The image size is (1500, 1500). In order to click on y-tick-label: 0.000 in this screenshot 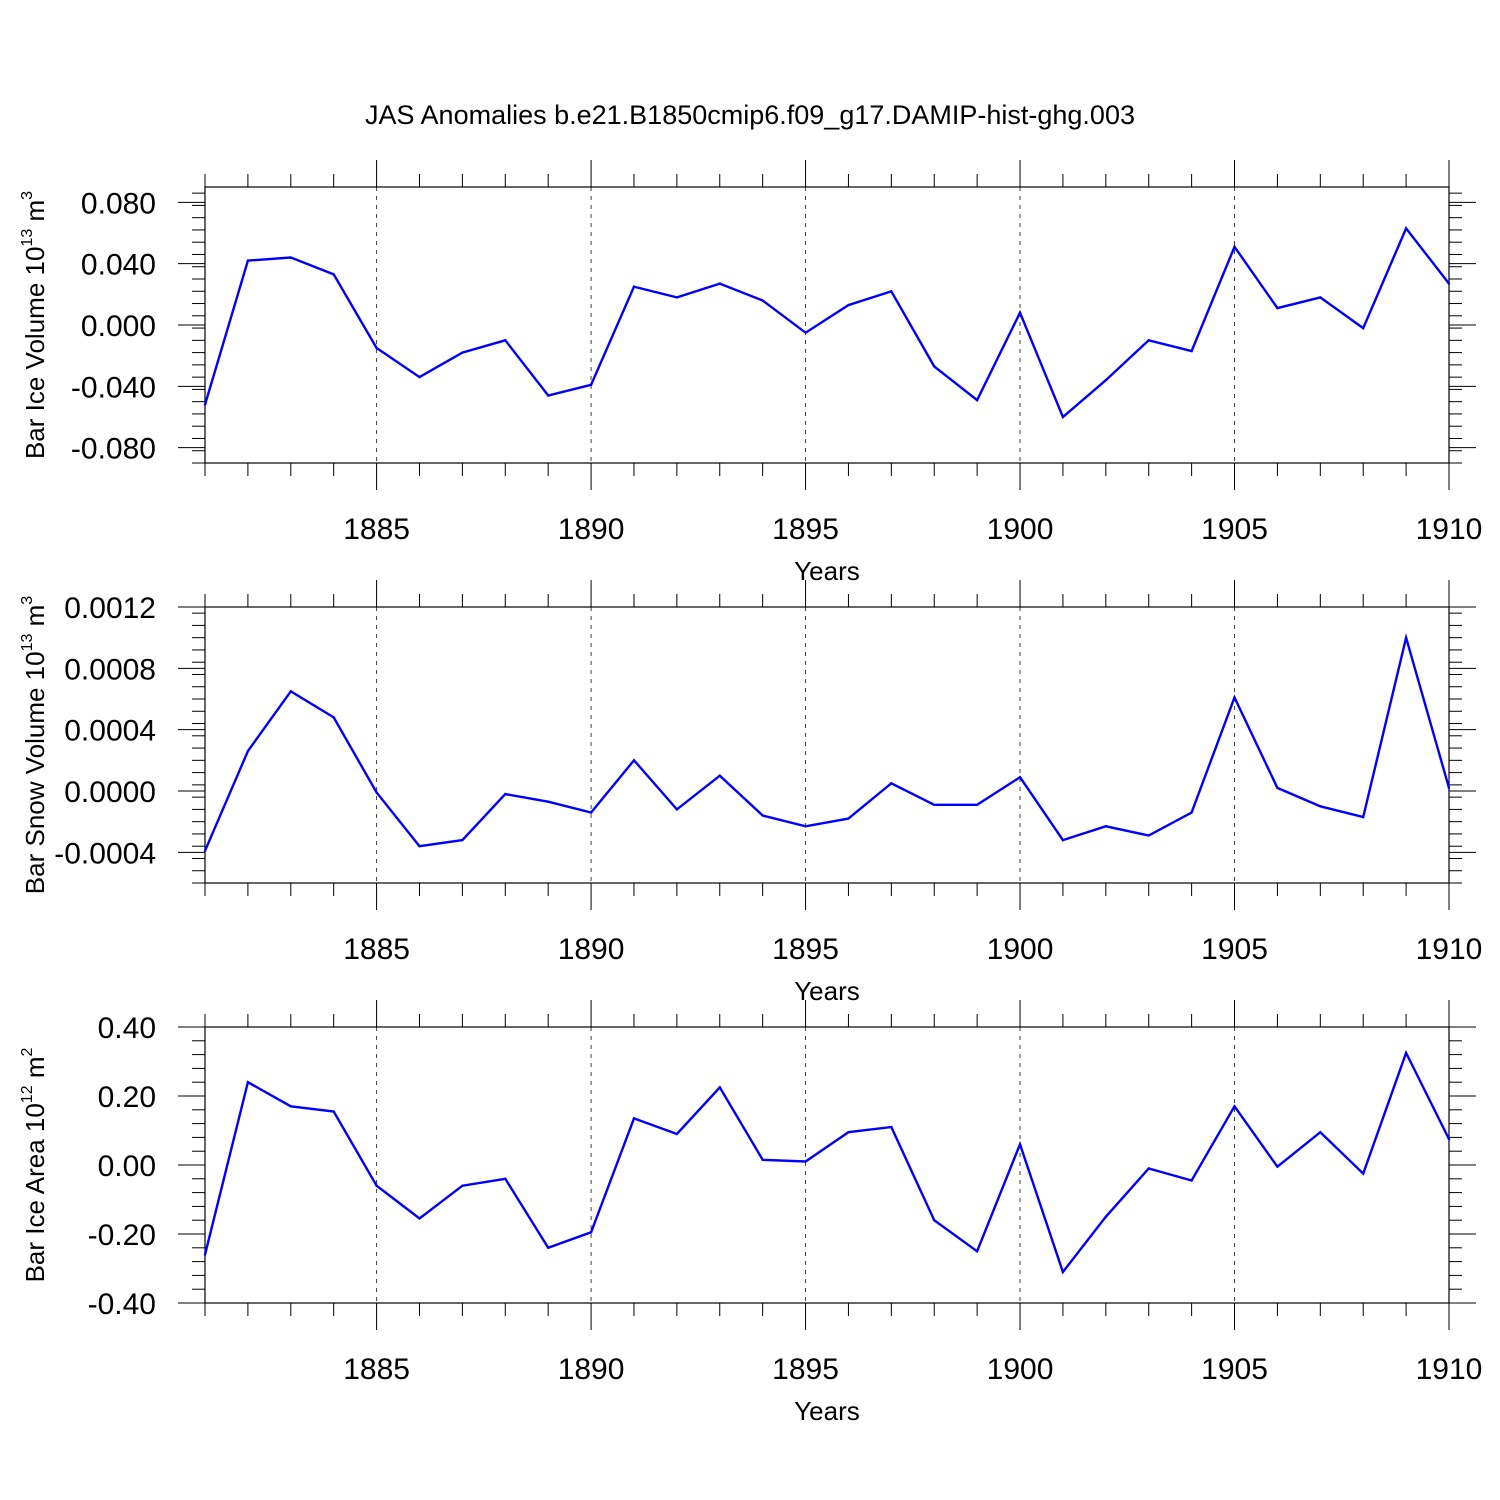, I will do `click(118, 326)`.